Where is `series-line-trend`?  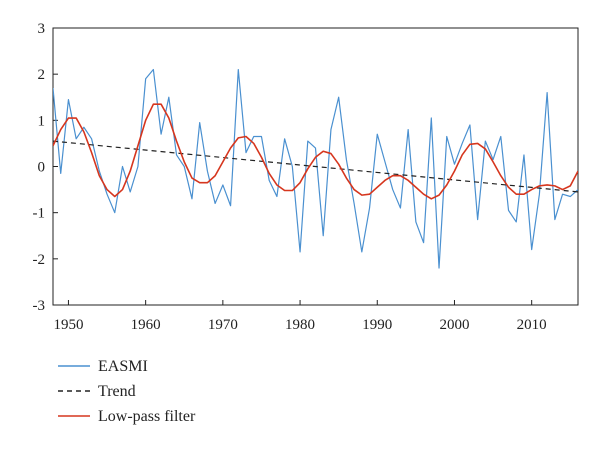 series-line-trend is located at coordinates (315, 166).